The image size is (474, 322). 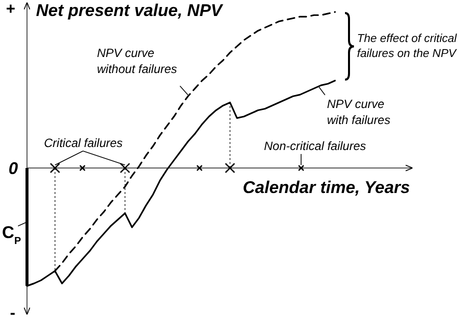 What do you see at coordinates (407, 46) in the screenshot?
I see `text: The effect of critical failures on the NPV` at bounding box center [407, 46].